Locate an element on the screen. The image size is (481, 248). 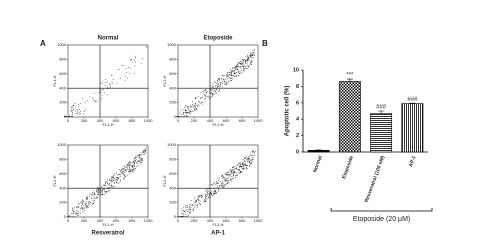
y-tick-label: 4 is located at coordinates (298, 120).